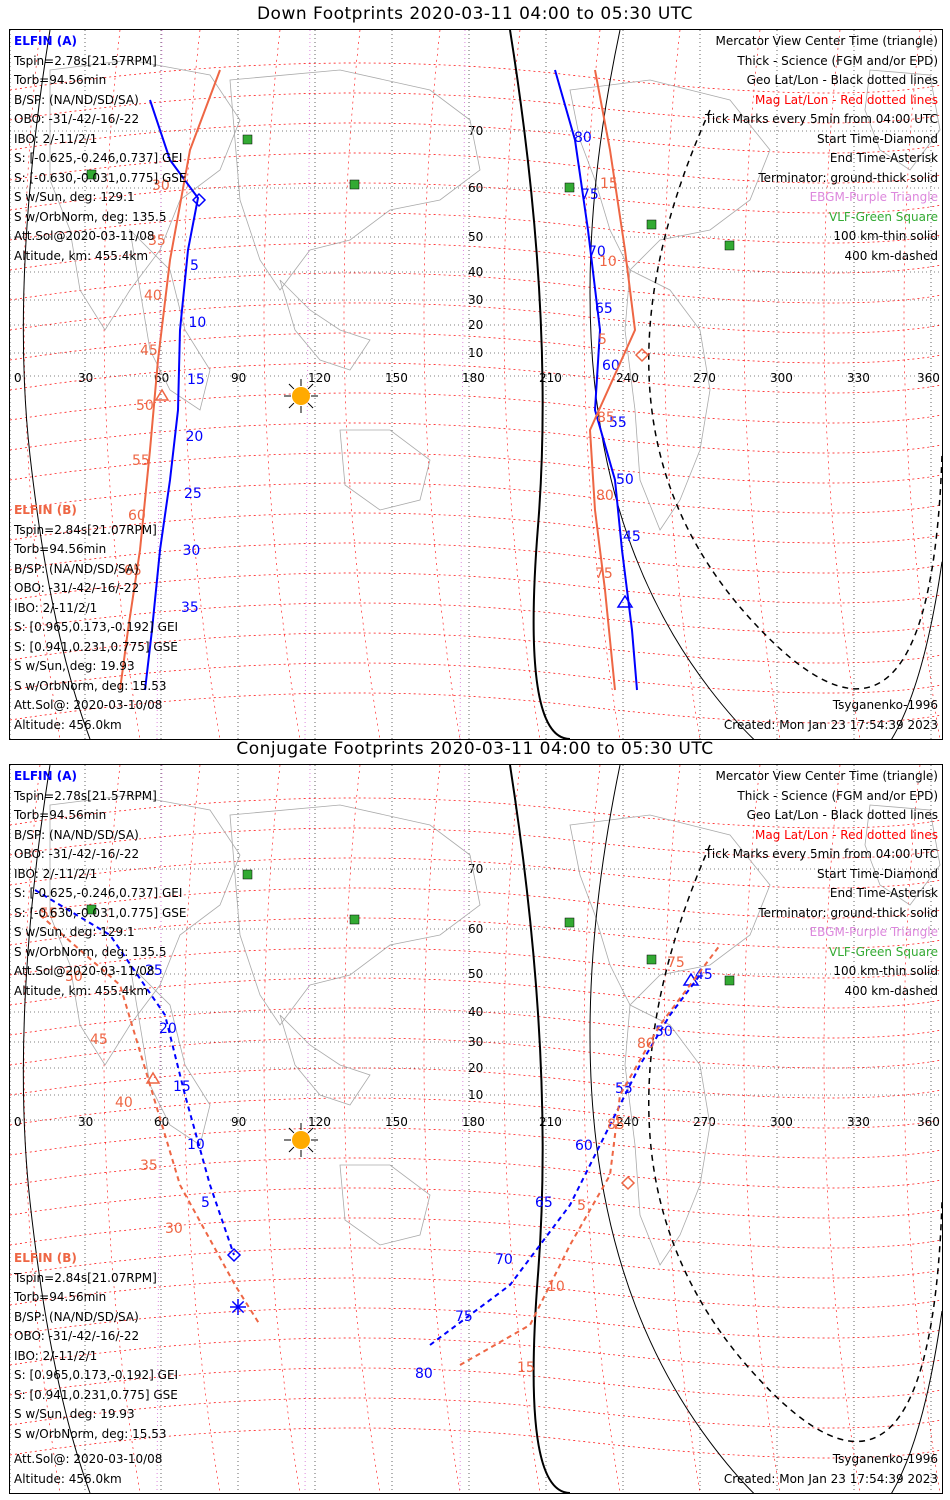 Image resolution: width=950 pixels, height=1500 pixels. I want to click on lon-label: 30, so click(85, 1122).